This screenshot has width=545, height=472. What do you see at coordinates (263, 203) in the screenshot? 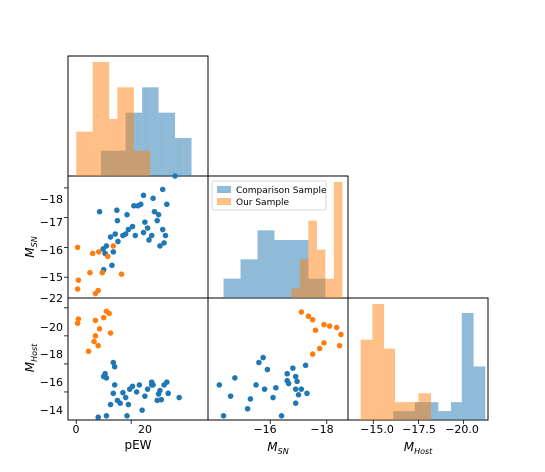
I see `legend-label-our: Our Sample` at bounding box center [263, 203].